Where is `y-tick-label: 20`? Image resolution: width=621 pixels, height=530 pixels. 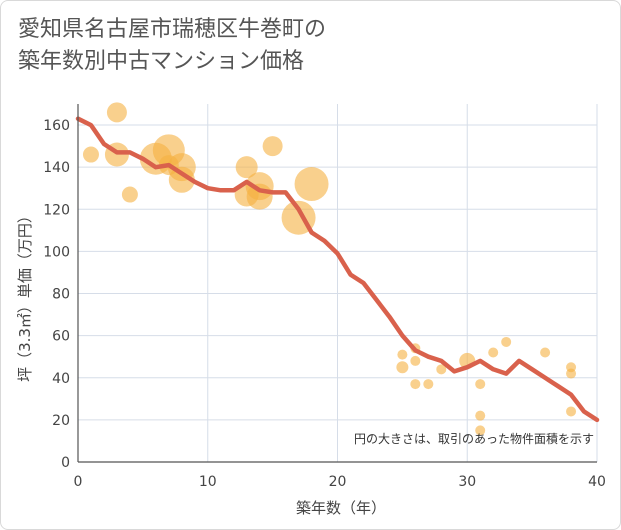
y-tick-label: 20 is located at coordinates (61, 421).